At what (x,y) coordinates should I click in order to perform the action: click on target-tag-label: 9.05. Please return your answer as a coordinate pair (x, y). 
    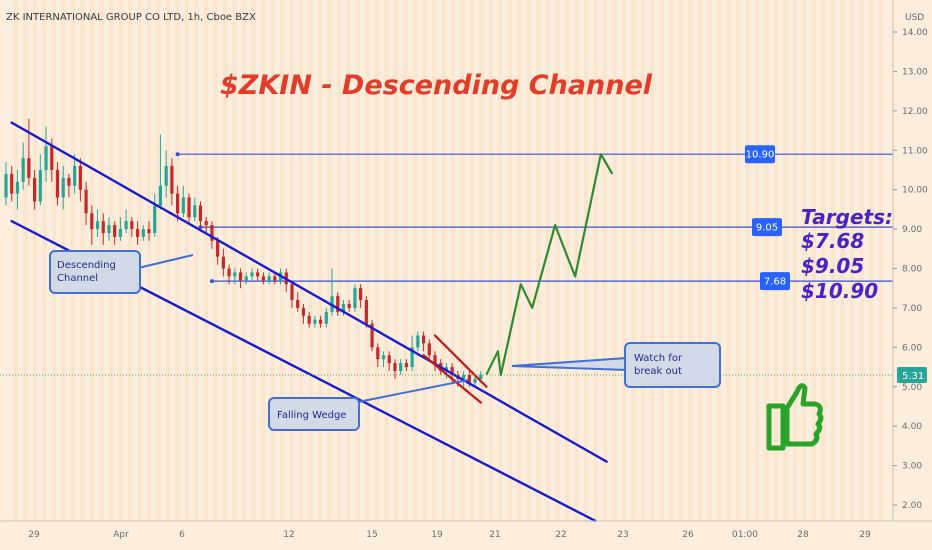
    Looking at the image, I should click on (767, 228).